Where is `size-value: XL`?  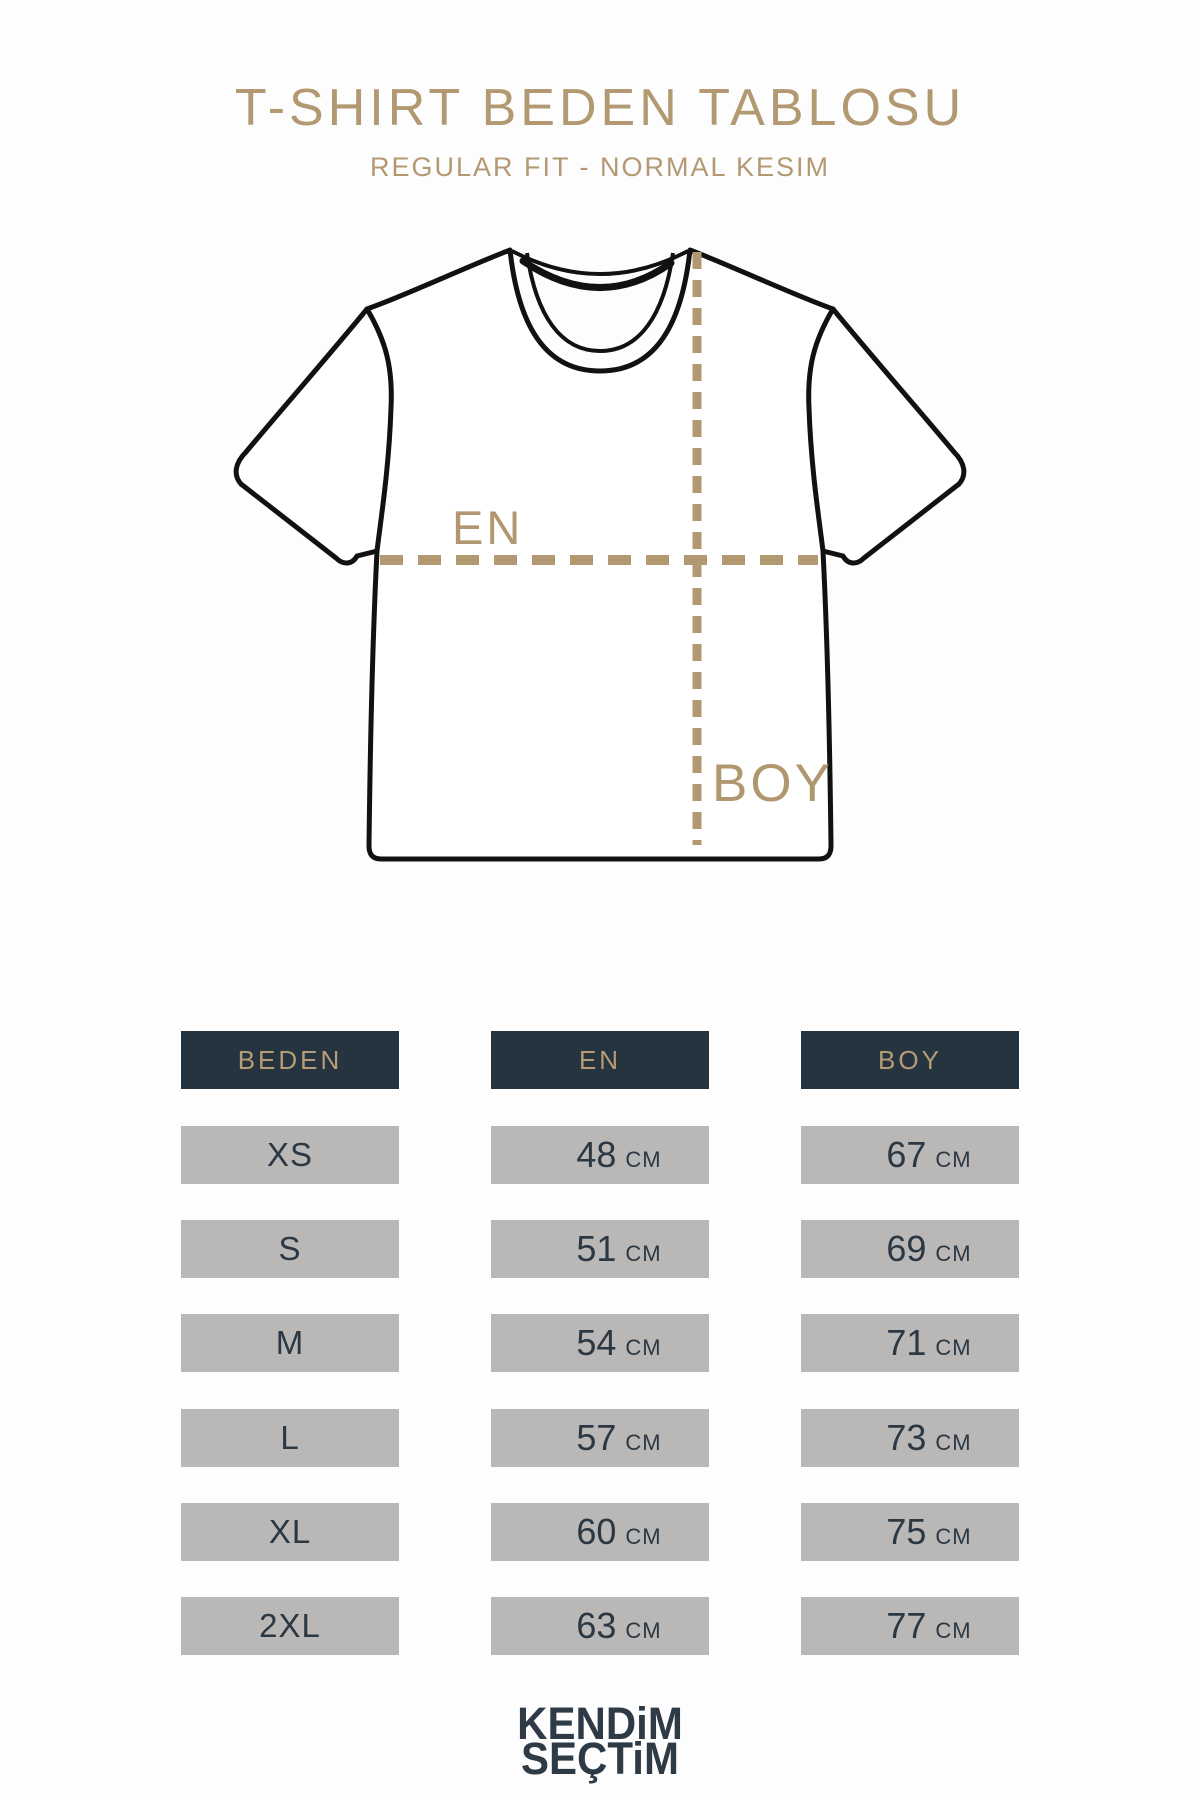 size-value: XL is located at coordinates (290, 1531).